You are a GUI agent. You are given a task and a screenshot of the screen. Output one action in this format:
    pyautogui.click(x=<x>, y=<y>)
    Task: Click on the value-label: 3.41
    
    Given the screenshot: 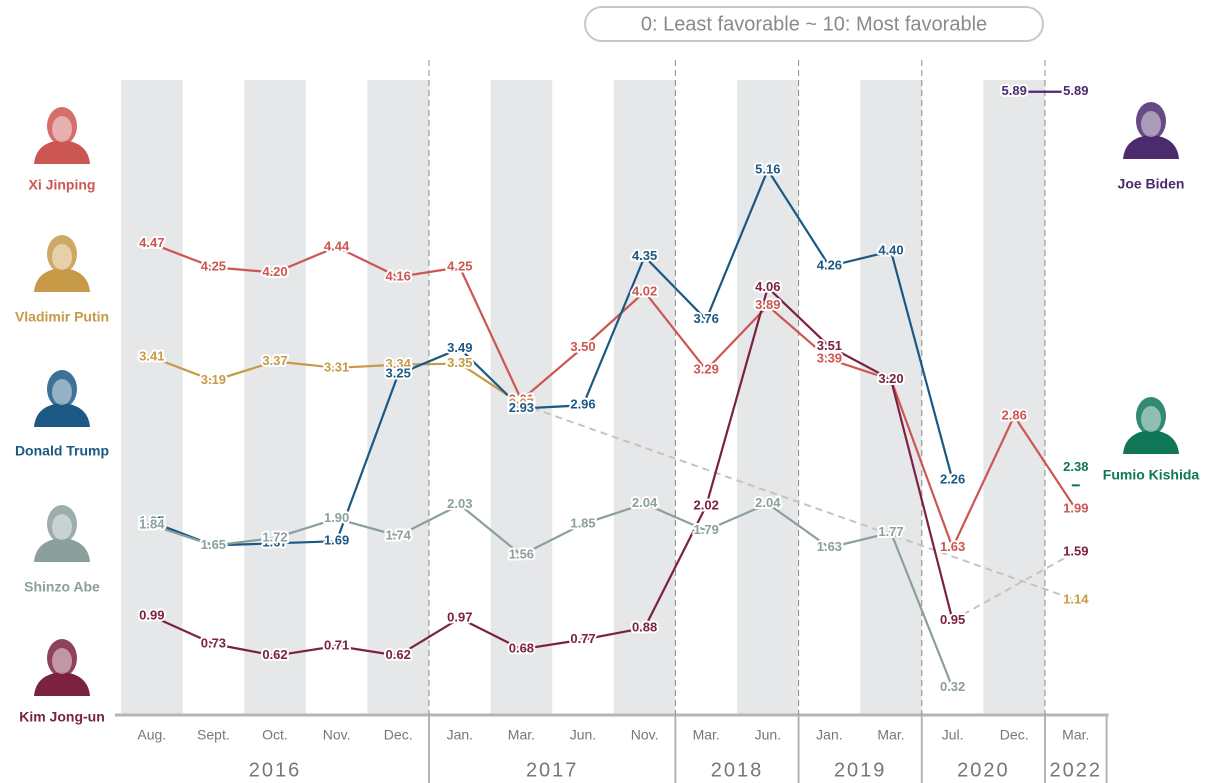 What is the action you would take?
    pyautogui.click(x=151, y=356)
    